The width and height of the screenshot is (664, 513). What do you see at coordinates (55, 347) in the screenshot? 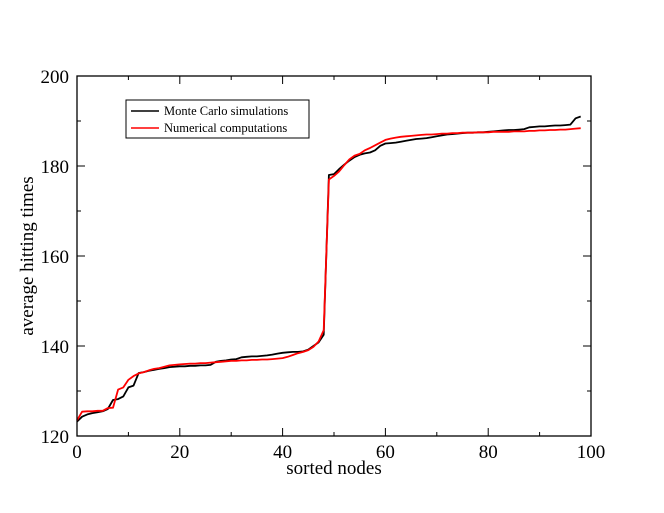
I see `y-tick-label: 140` at bounding box center [55, 347].